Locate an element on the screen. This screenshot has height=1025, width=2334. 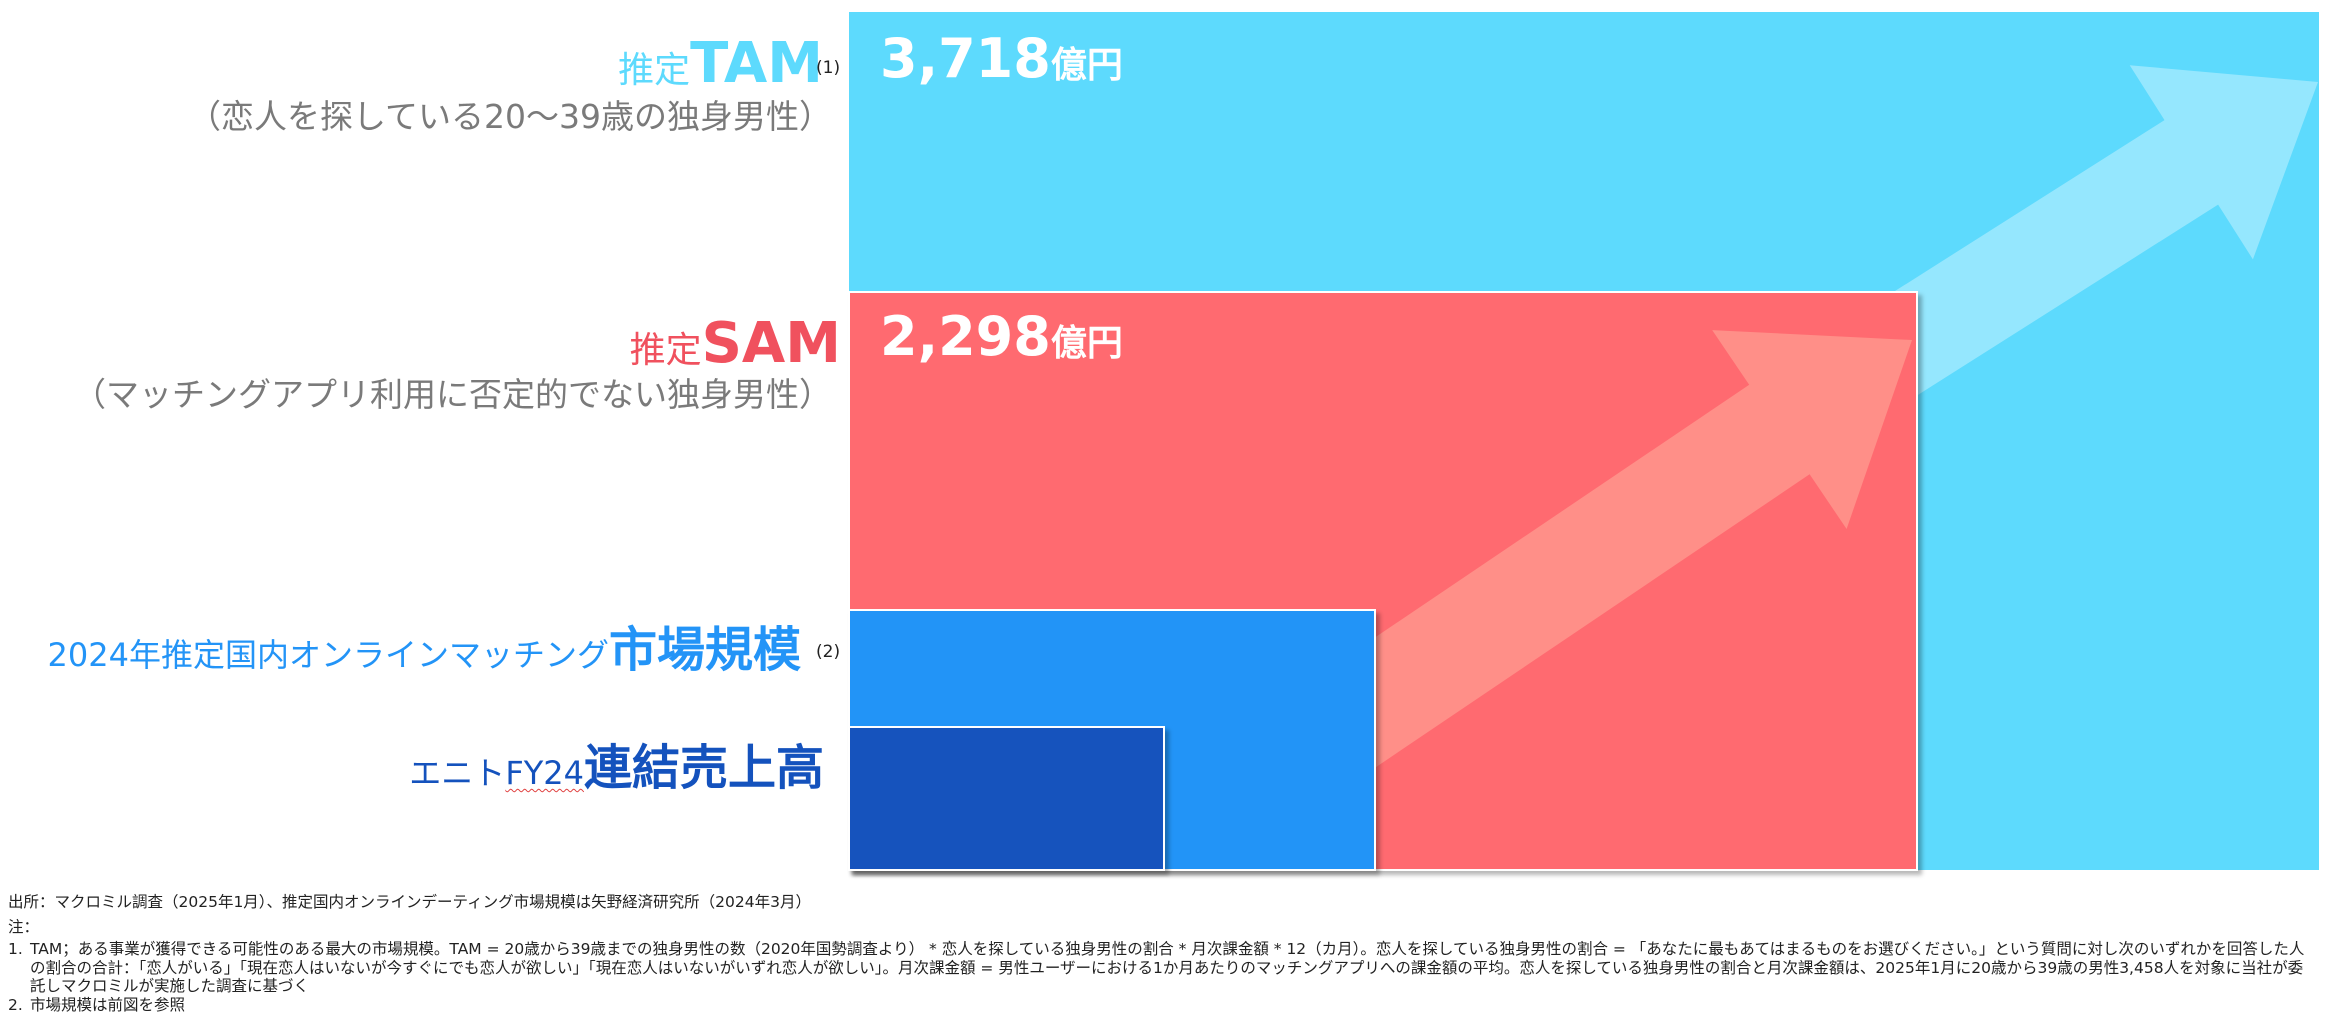
sam-prefix: 推定 is located at coordinates (665, 350).